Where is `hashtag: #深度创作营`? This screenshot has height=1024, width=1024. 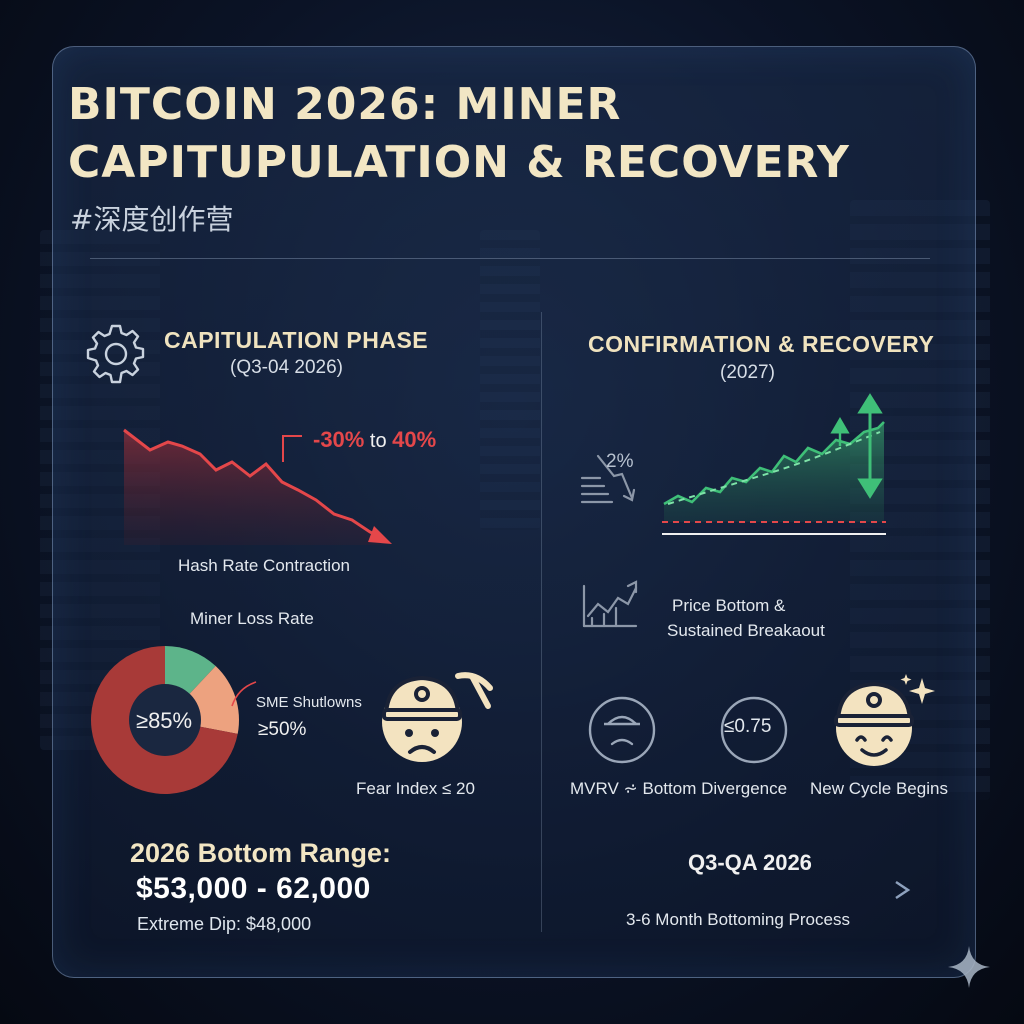
hashtag: #深度创作营 is located at coordinates (152, 219).